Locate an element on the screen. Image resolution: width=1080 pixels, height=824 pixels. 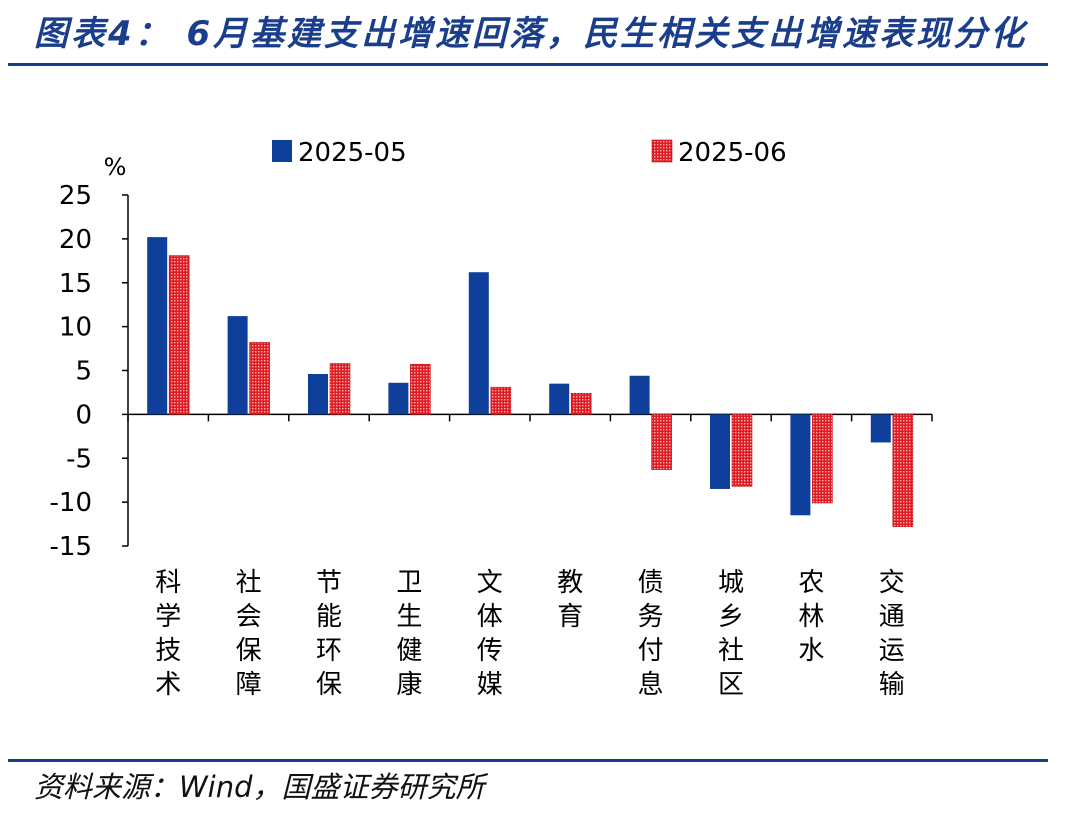
category-label: 输 is located at coordinates (892, 685).